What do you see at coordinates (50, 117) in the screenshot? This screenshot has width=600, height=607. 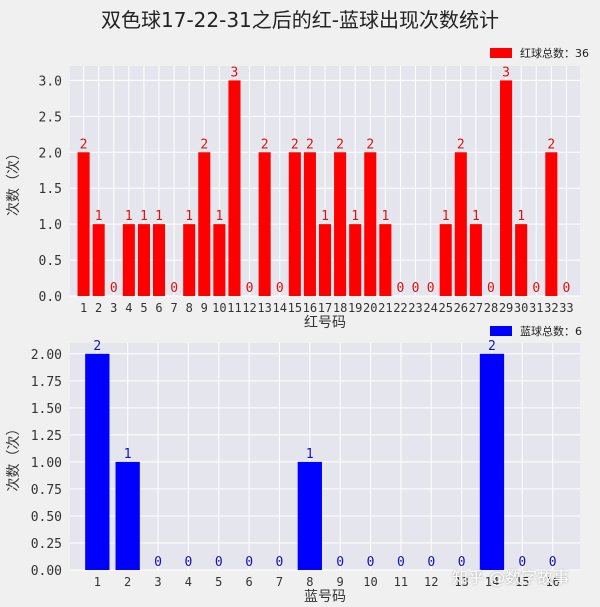 I see `y-tick-label: 2.5` at bounding box center [50, 117].